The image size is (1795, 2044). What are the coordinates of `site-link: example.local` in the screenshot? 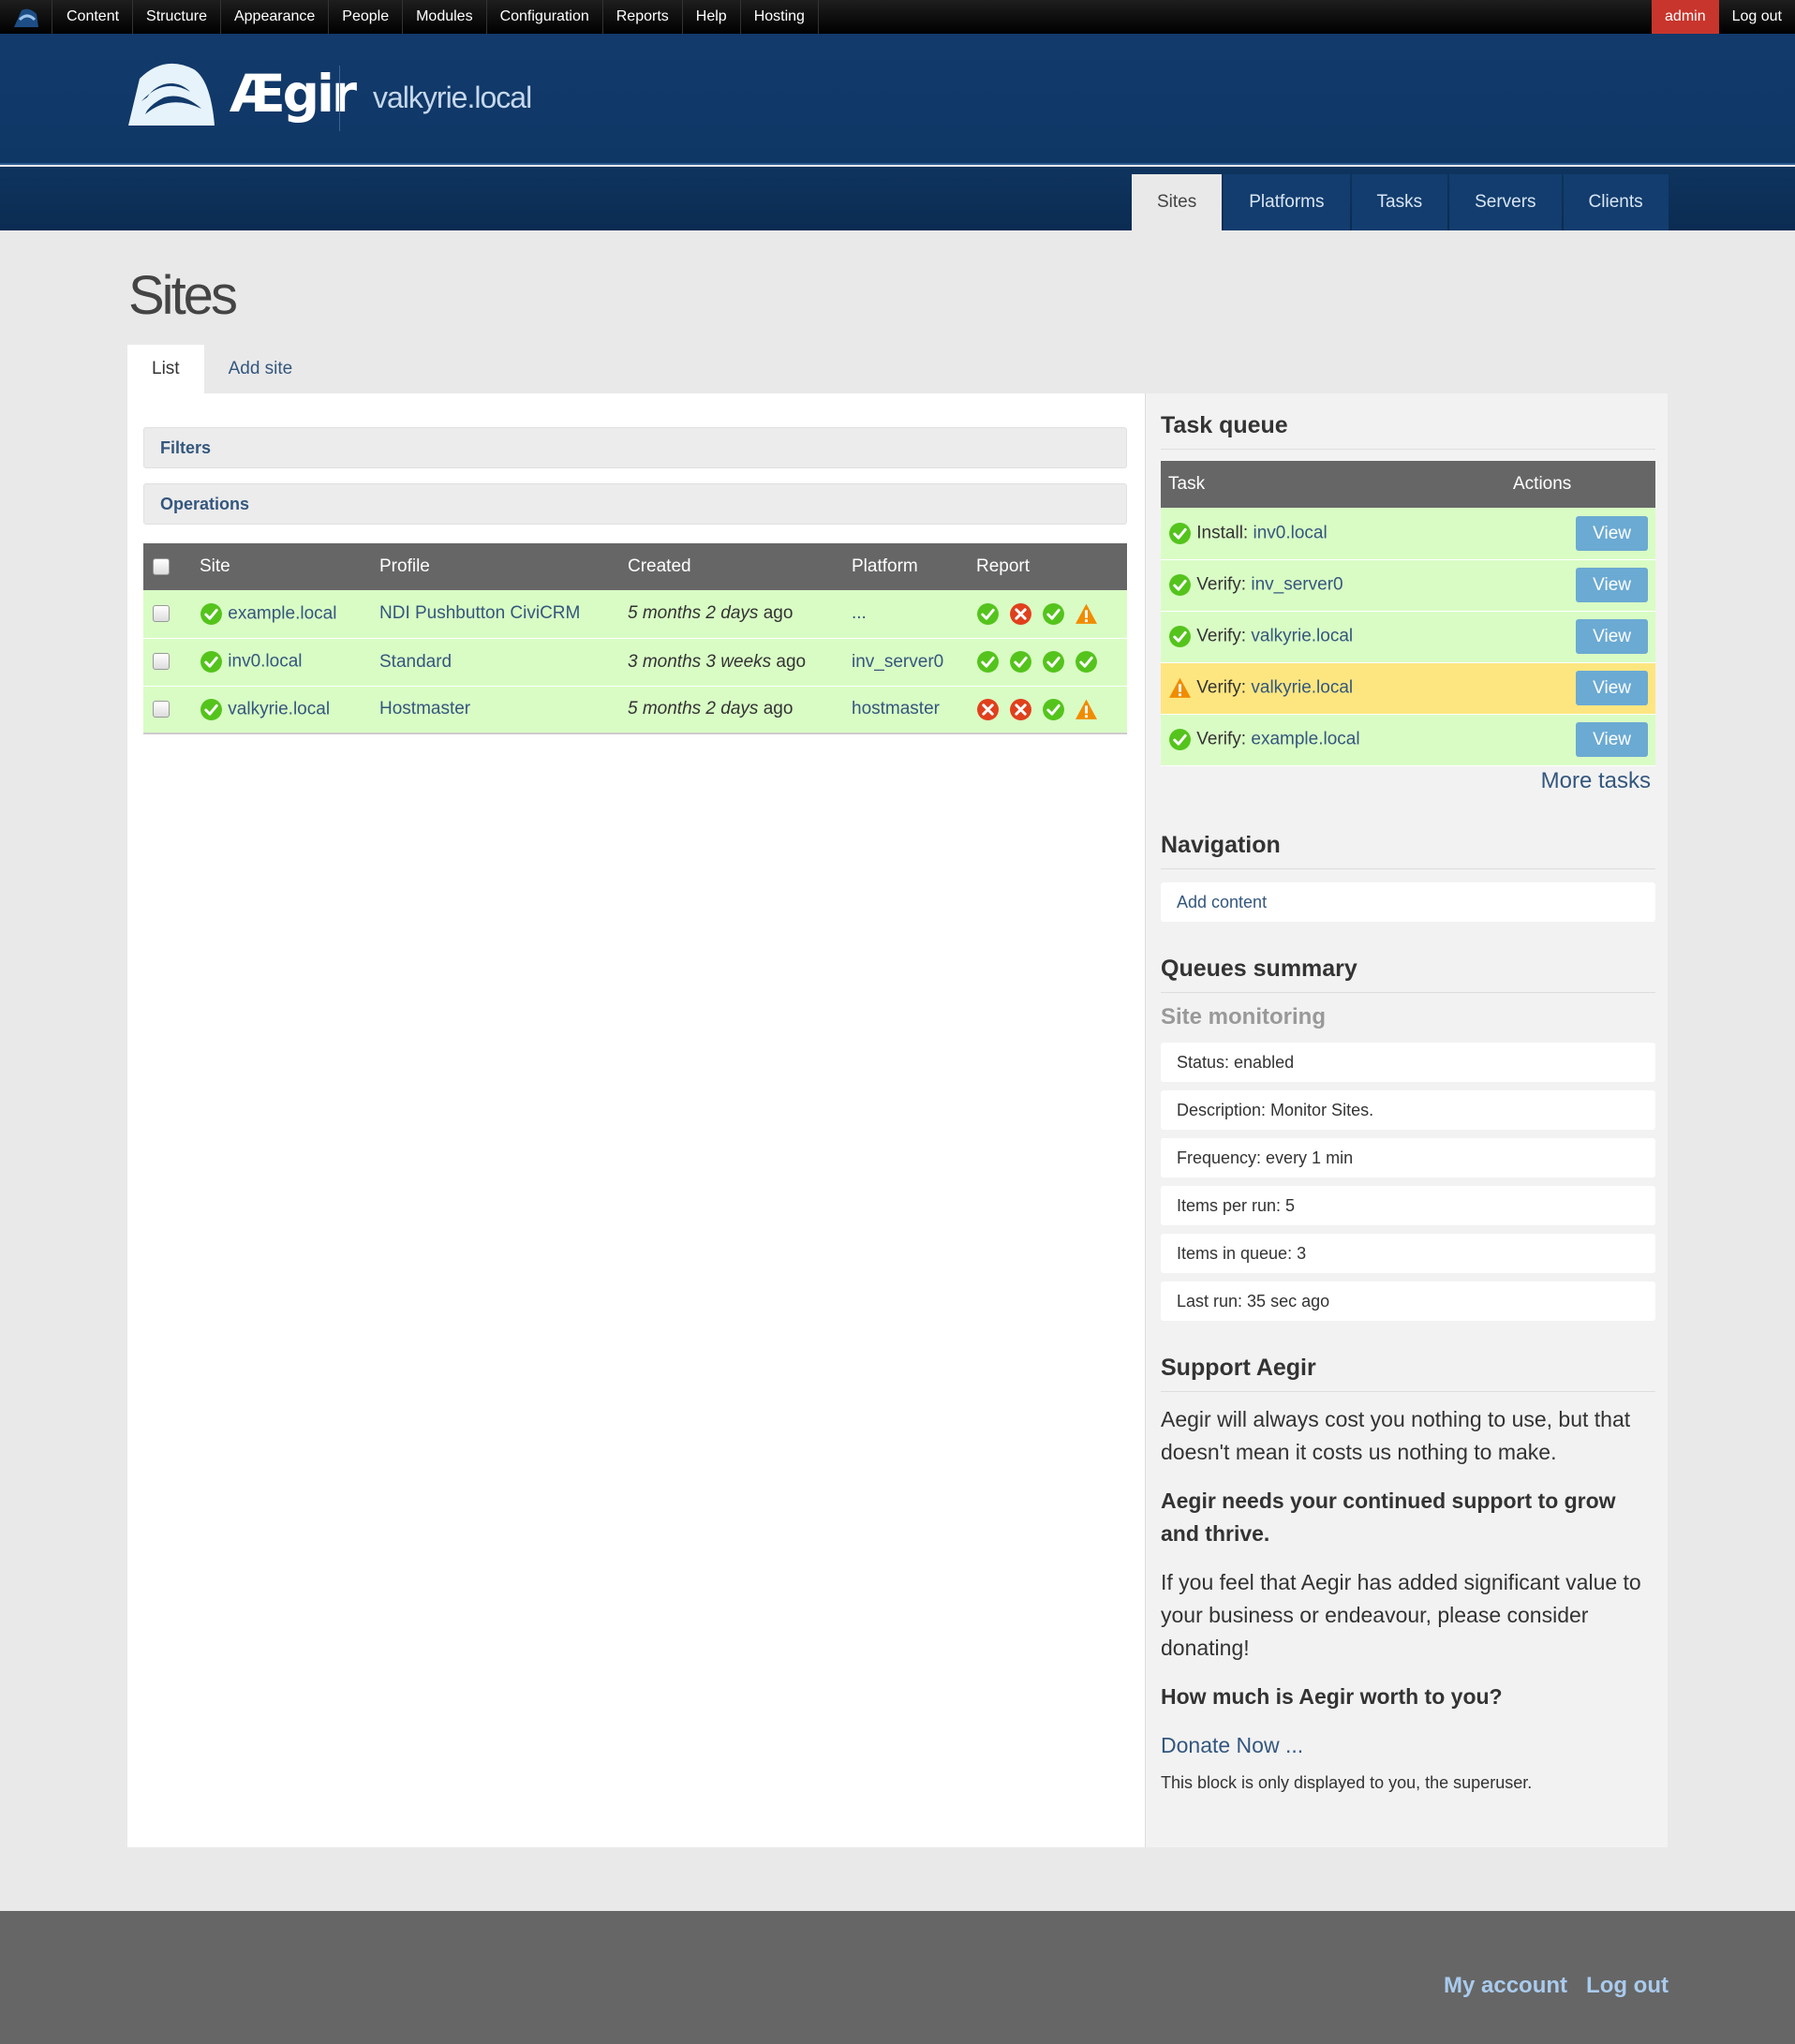 It's located at (282, 613).